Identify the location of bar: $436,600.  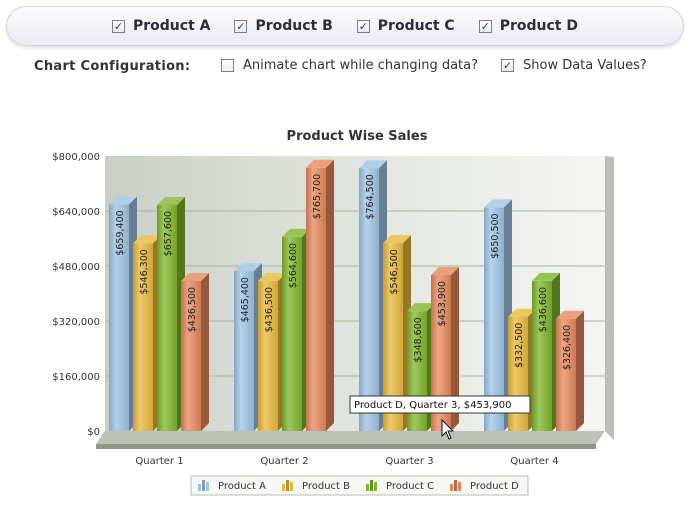
(546, 351).